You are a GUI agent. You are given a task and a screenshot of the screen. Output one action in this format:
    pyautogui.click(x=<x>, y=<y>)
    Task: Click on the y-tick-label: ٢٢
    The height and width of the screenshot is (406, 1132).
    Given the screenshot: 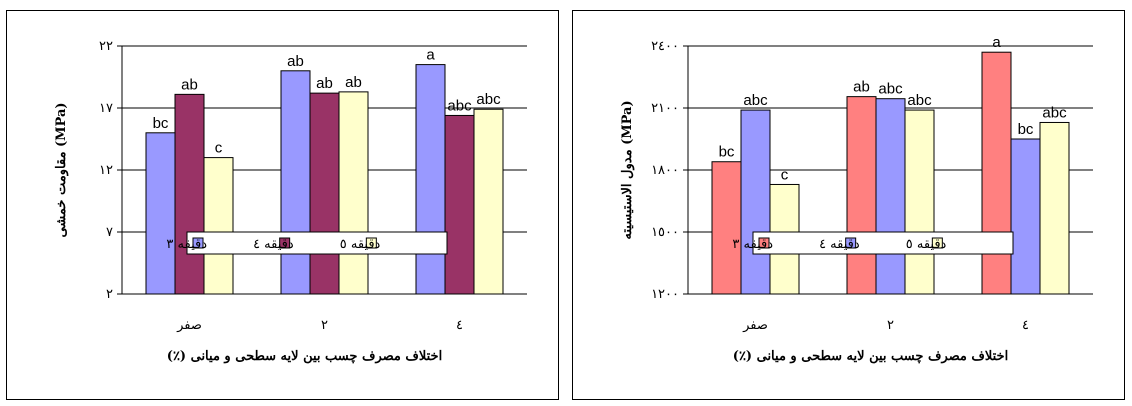 What is the action you would take?
    pyautogui.click(x=106, y=46)
    